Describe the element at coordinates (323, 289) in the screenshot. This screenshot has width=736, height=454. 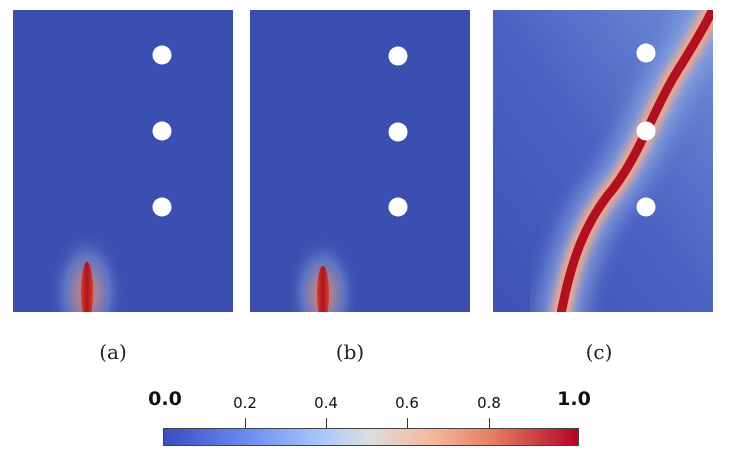
I see `panel-b-crack-core` at that location.